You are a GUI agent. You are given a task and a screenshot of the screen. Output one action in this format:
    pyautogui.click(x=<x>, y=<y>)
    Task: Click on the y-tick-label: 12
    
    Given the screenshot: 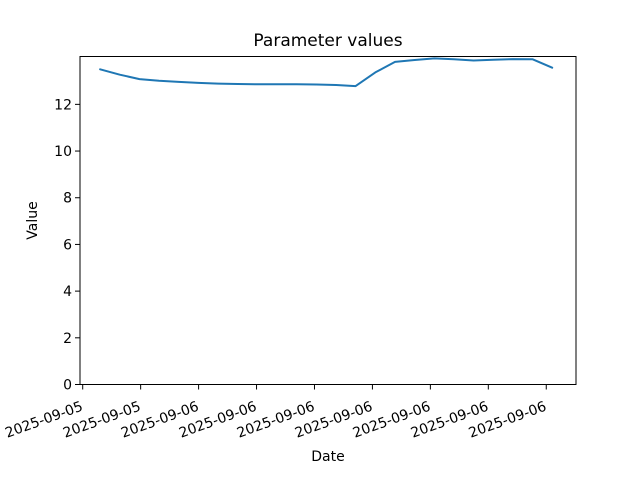 What is the action you would take?
    pyautogui.click(x=63, y=105)
    